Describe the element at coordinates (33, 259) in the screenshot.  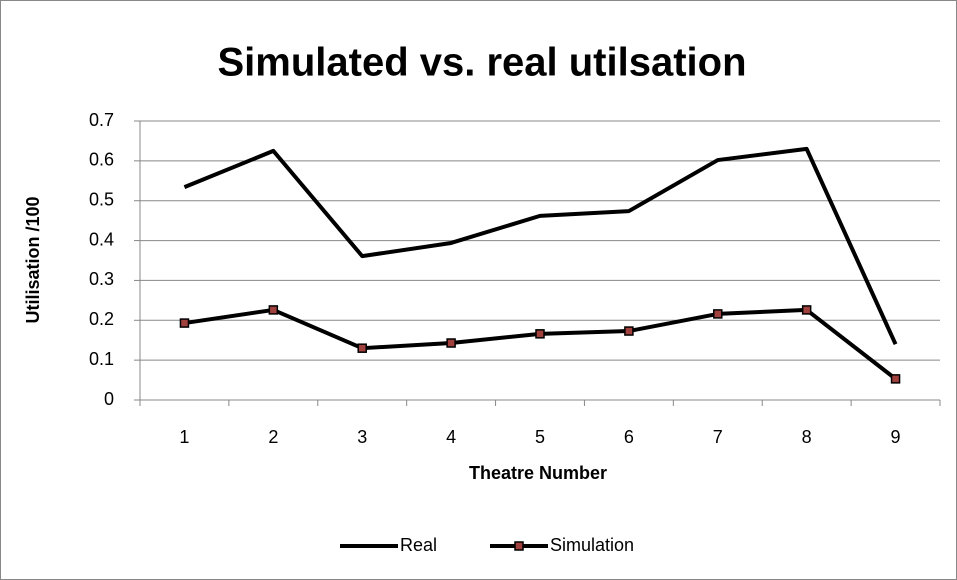
I see `y-axis-label: Utilisation /100` at that location.